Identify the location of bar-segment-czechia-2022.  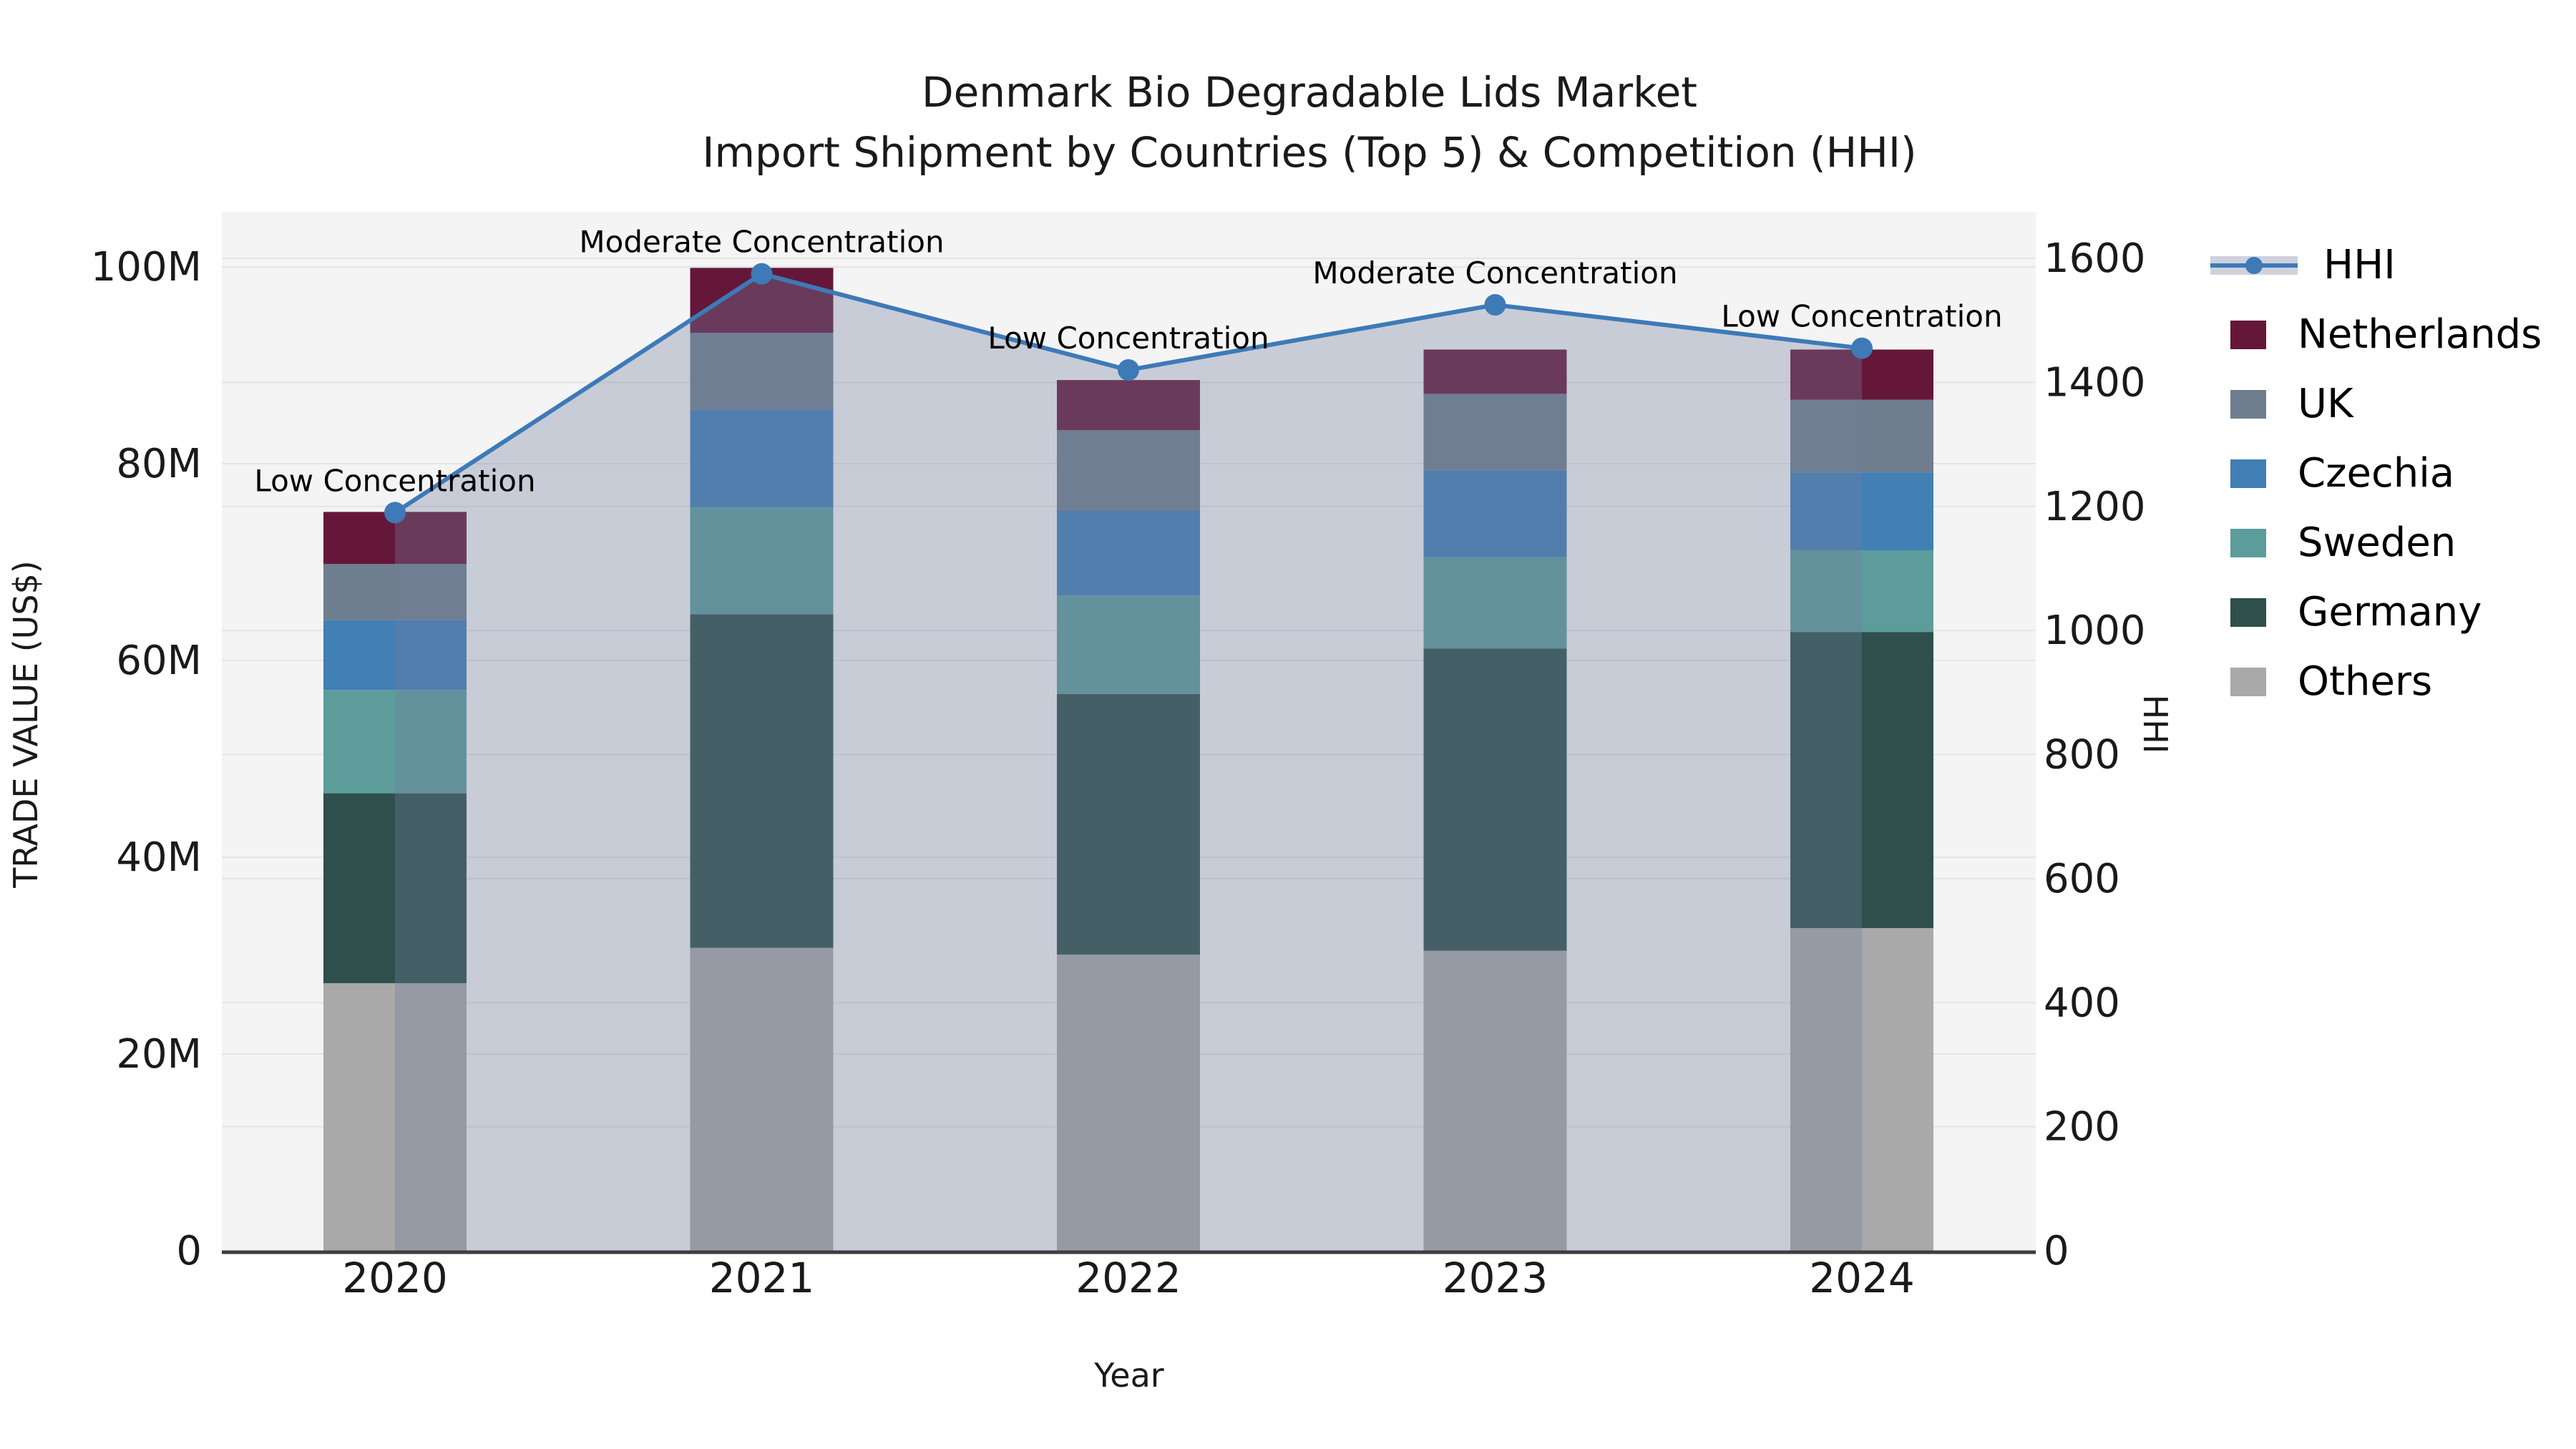
(1128, 553).